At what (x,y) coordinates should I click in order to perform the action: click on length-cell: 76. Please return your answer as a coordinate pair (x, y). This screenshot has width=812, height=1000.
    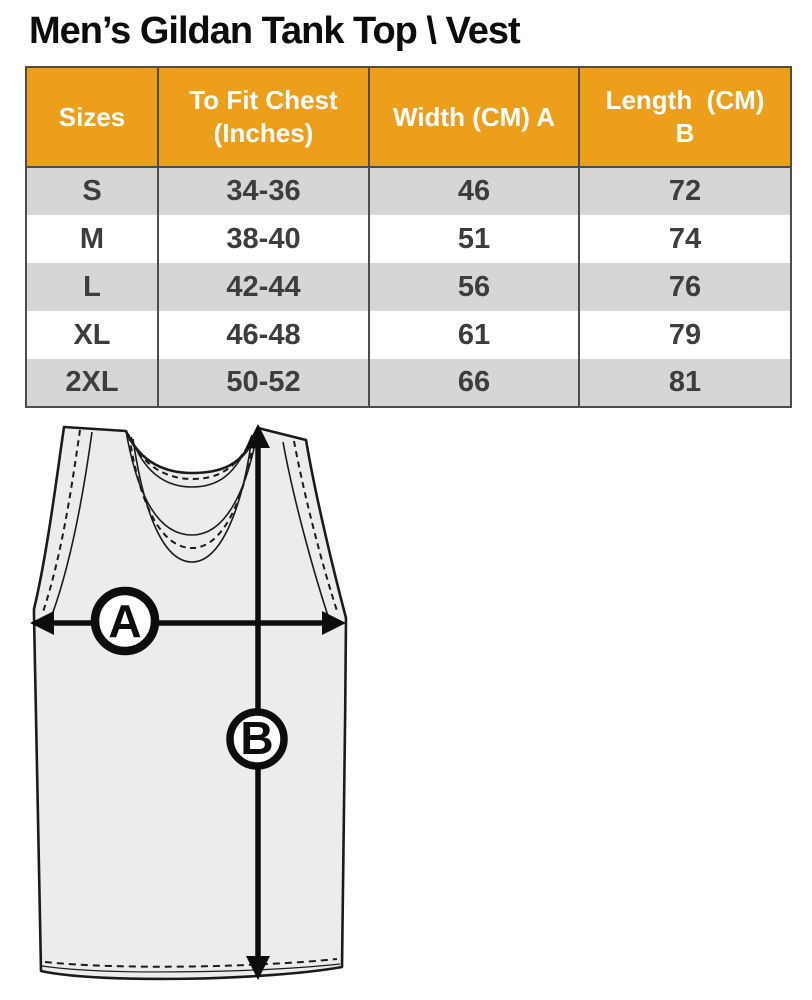
    Looking at the image, I should click on (684, 287).